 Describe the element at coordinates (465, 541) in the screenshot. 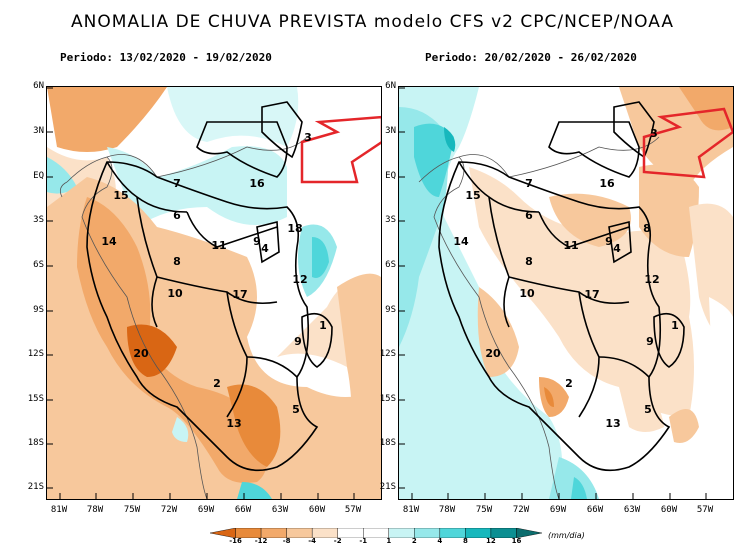

I see `colorbar-tick-label: 8` at that location.